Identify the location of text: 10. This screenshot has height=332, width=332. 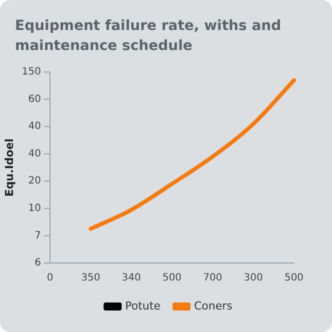
(34, 208).